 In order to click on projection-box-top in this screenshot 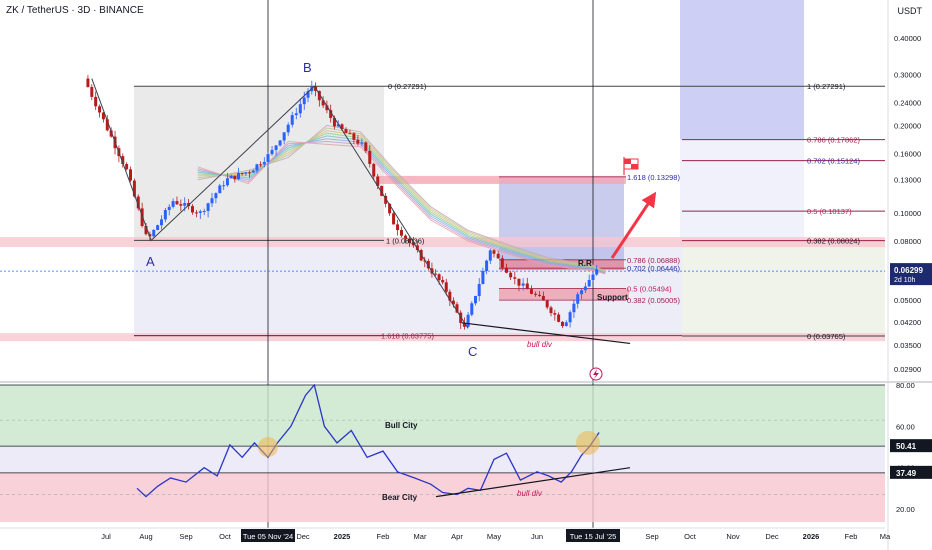, I will do `click(742, 70)`.